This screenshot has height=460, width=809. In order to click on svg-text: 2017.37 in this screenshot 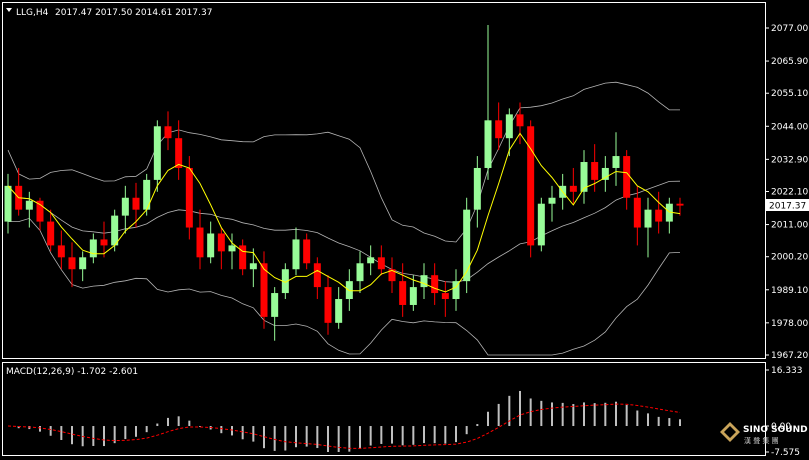, I will do `click(787, 207)`.